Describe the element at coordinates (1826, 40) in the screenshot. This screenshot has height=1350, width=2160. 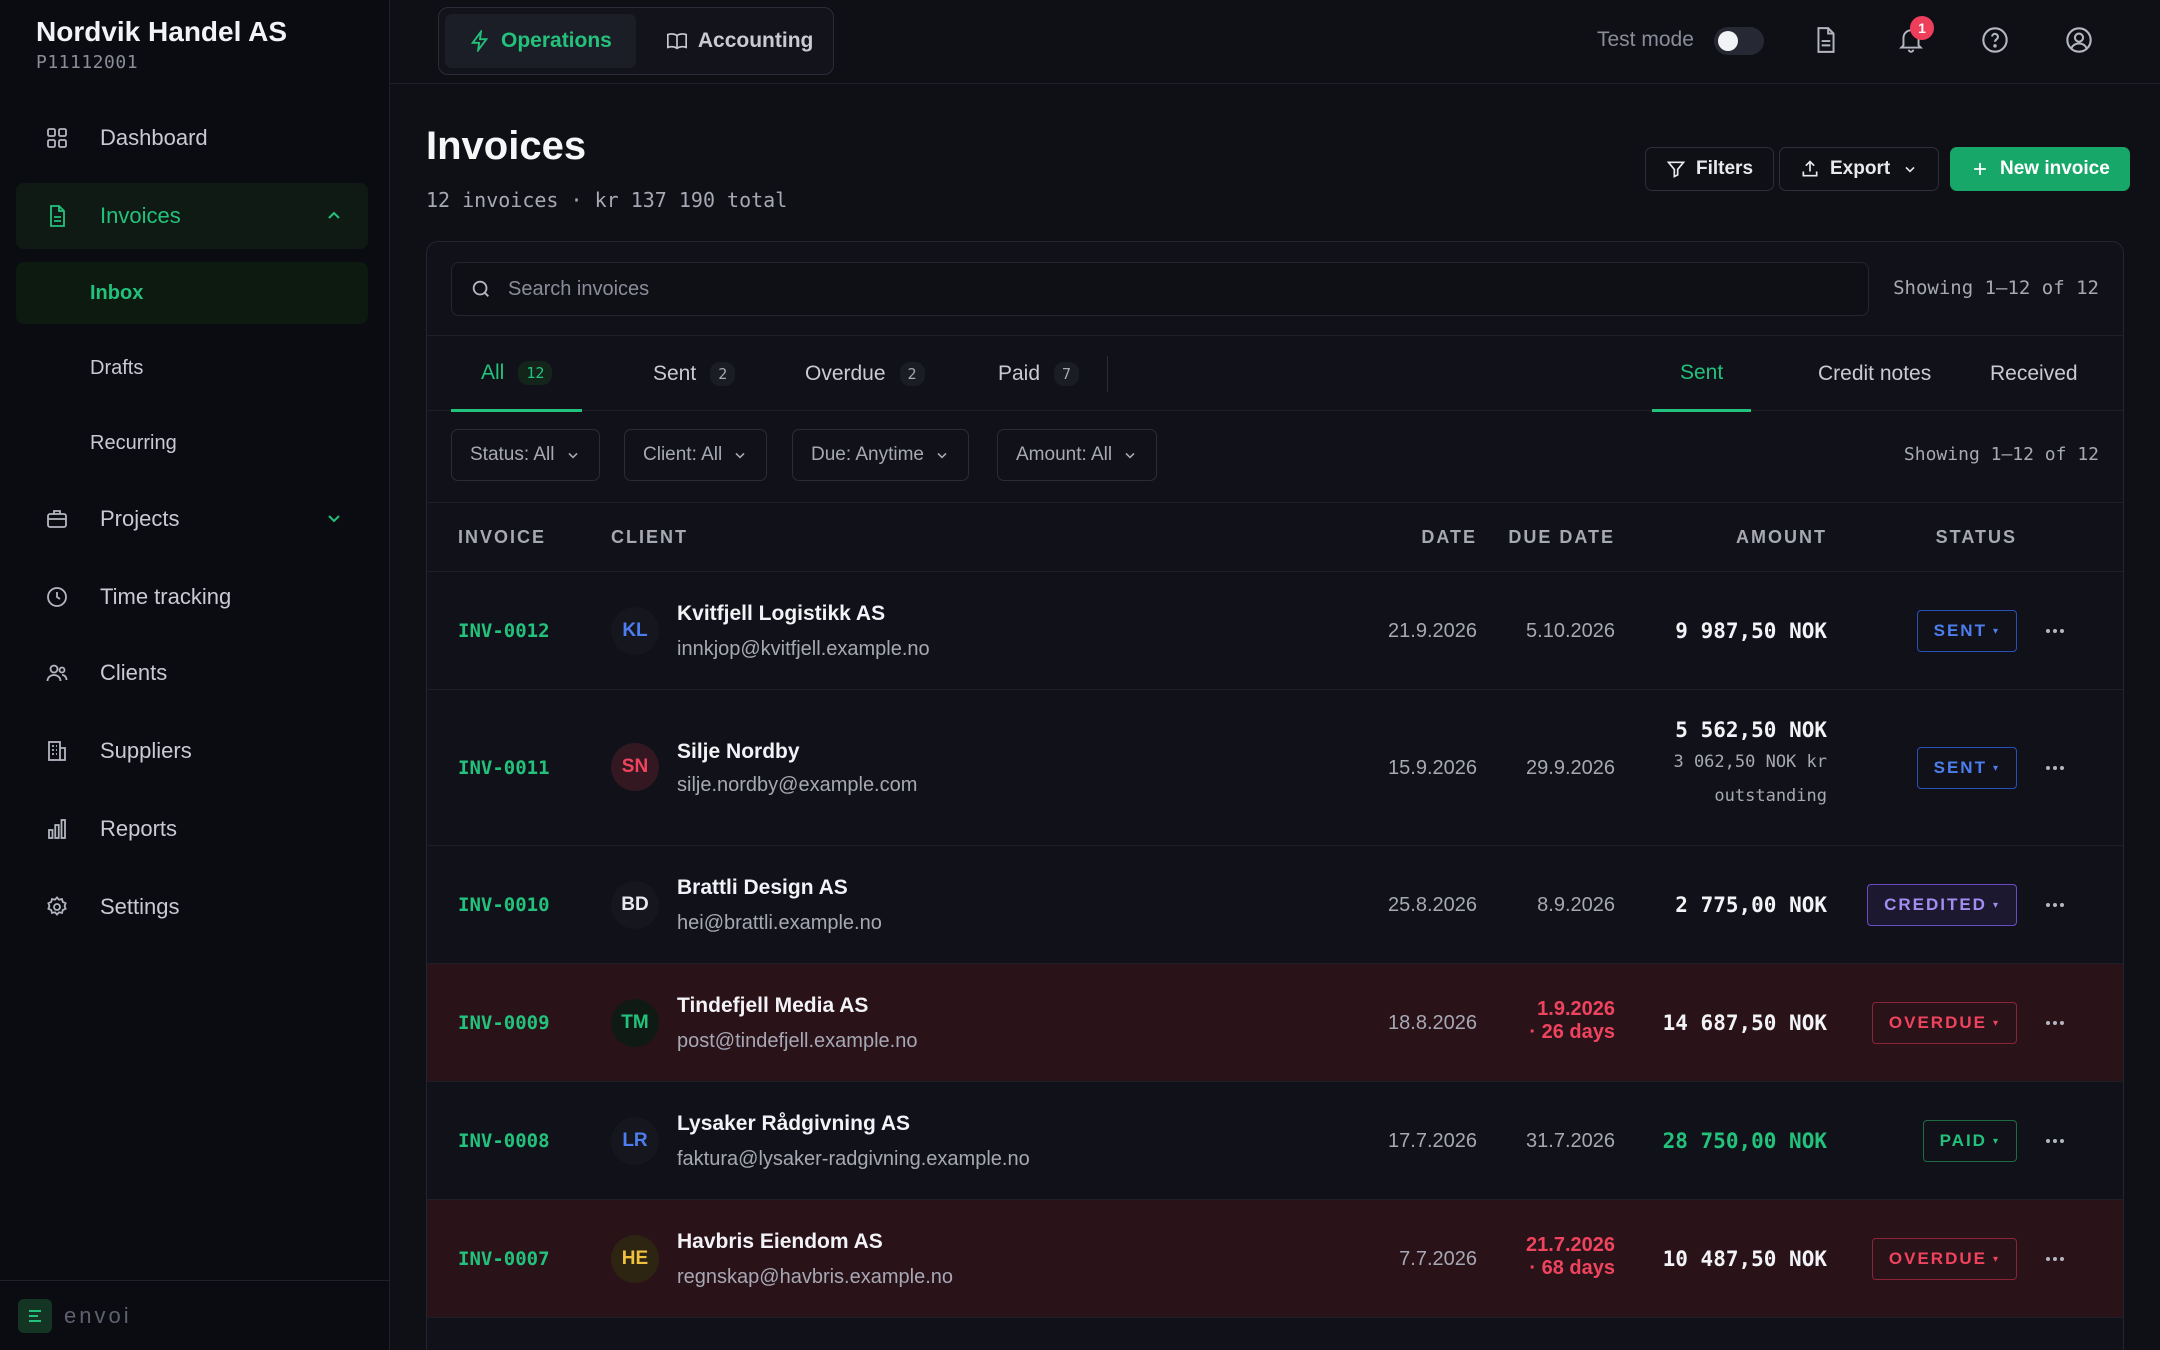
I see `document-icon` at that location.